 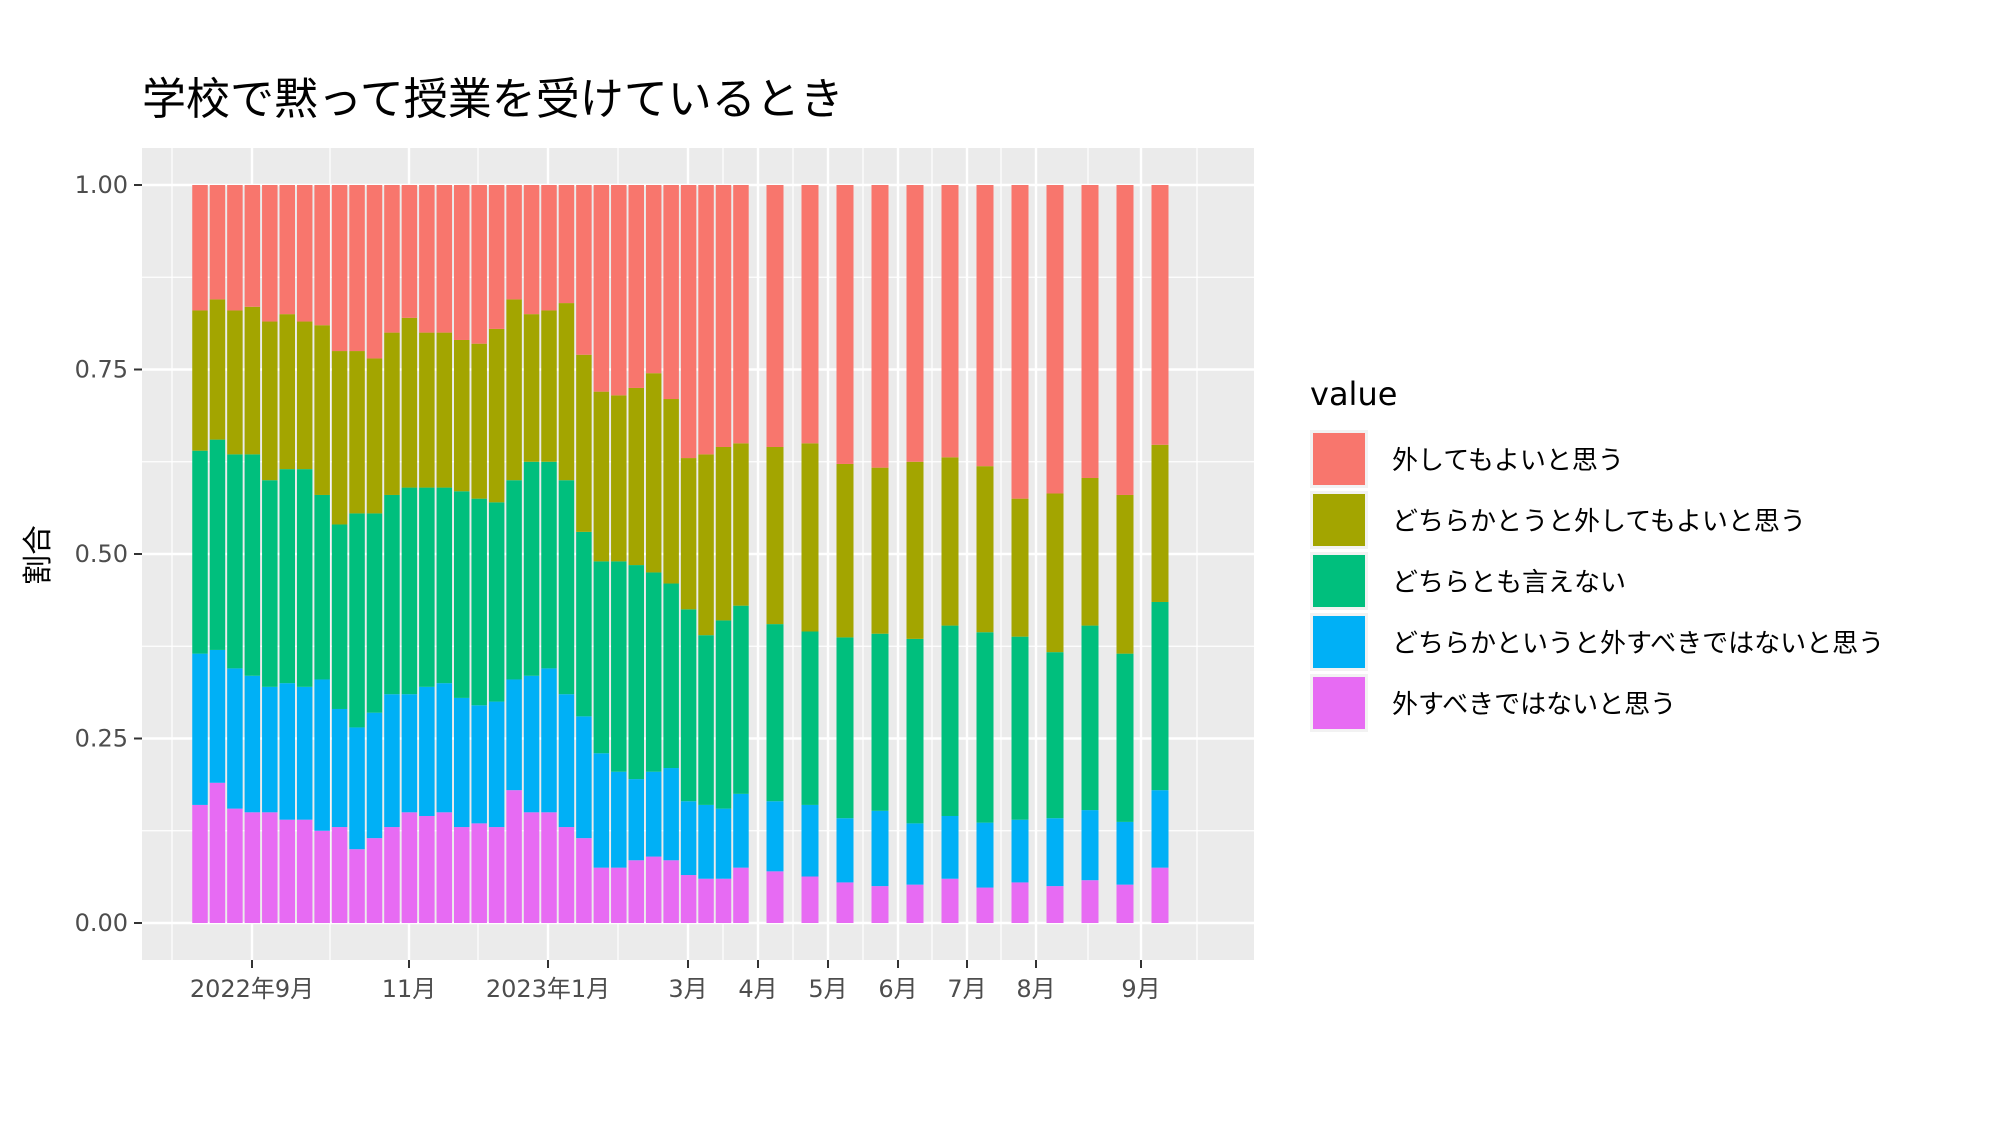 What do you see at coordinates (101, 554) in the screenshot?
I see `y-tick-label: 0.50` at bounding box center [101, 554].